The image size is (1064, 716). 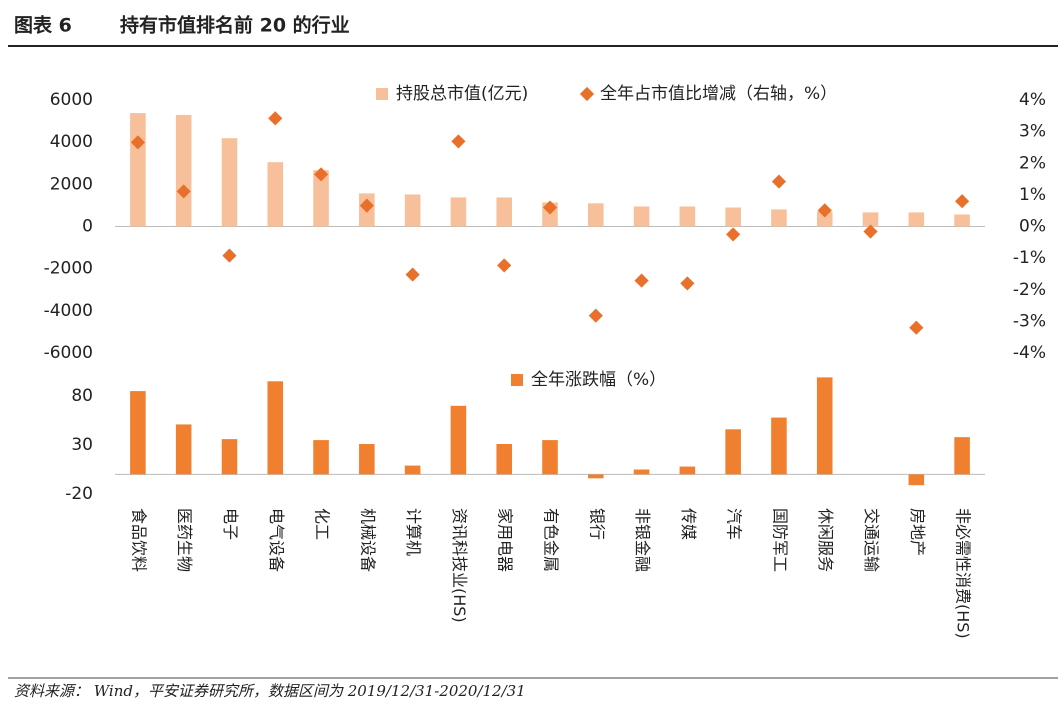 I want to click on x-tick-label: 银行, so click(x=596, y=524).